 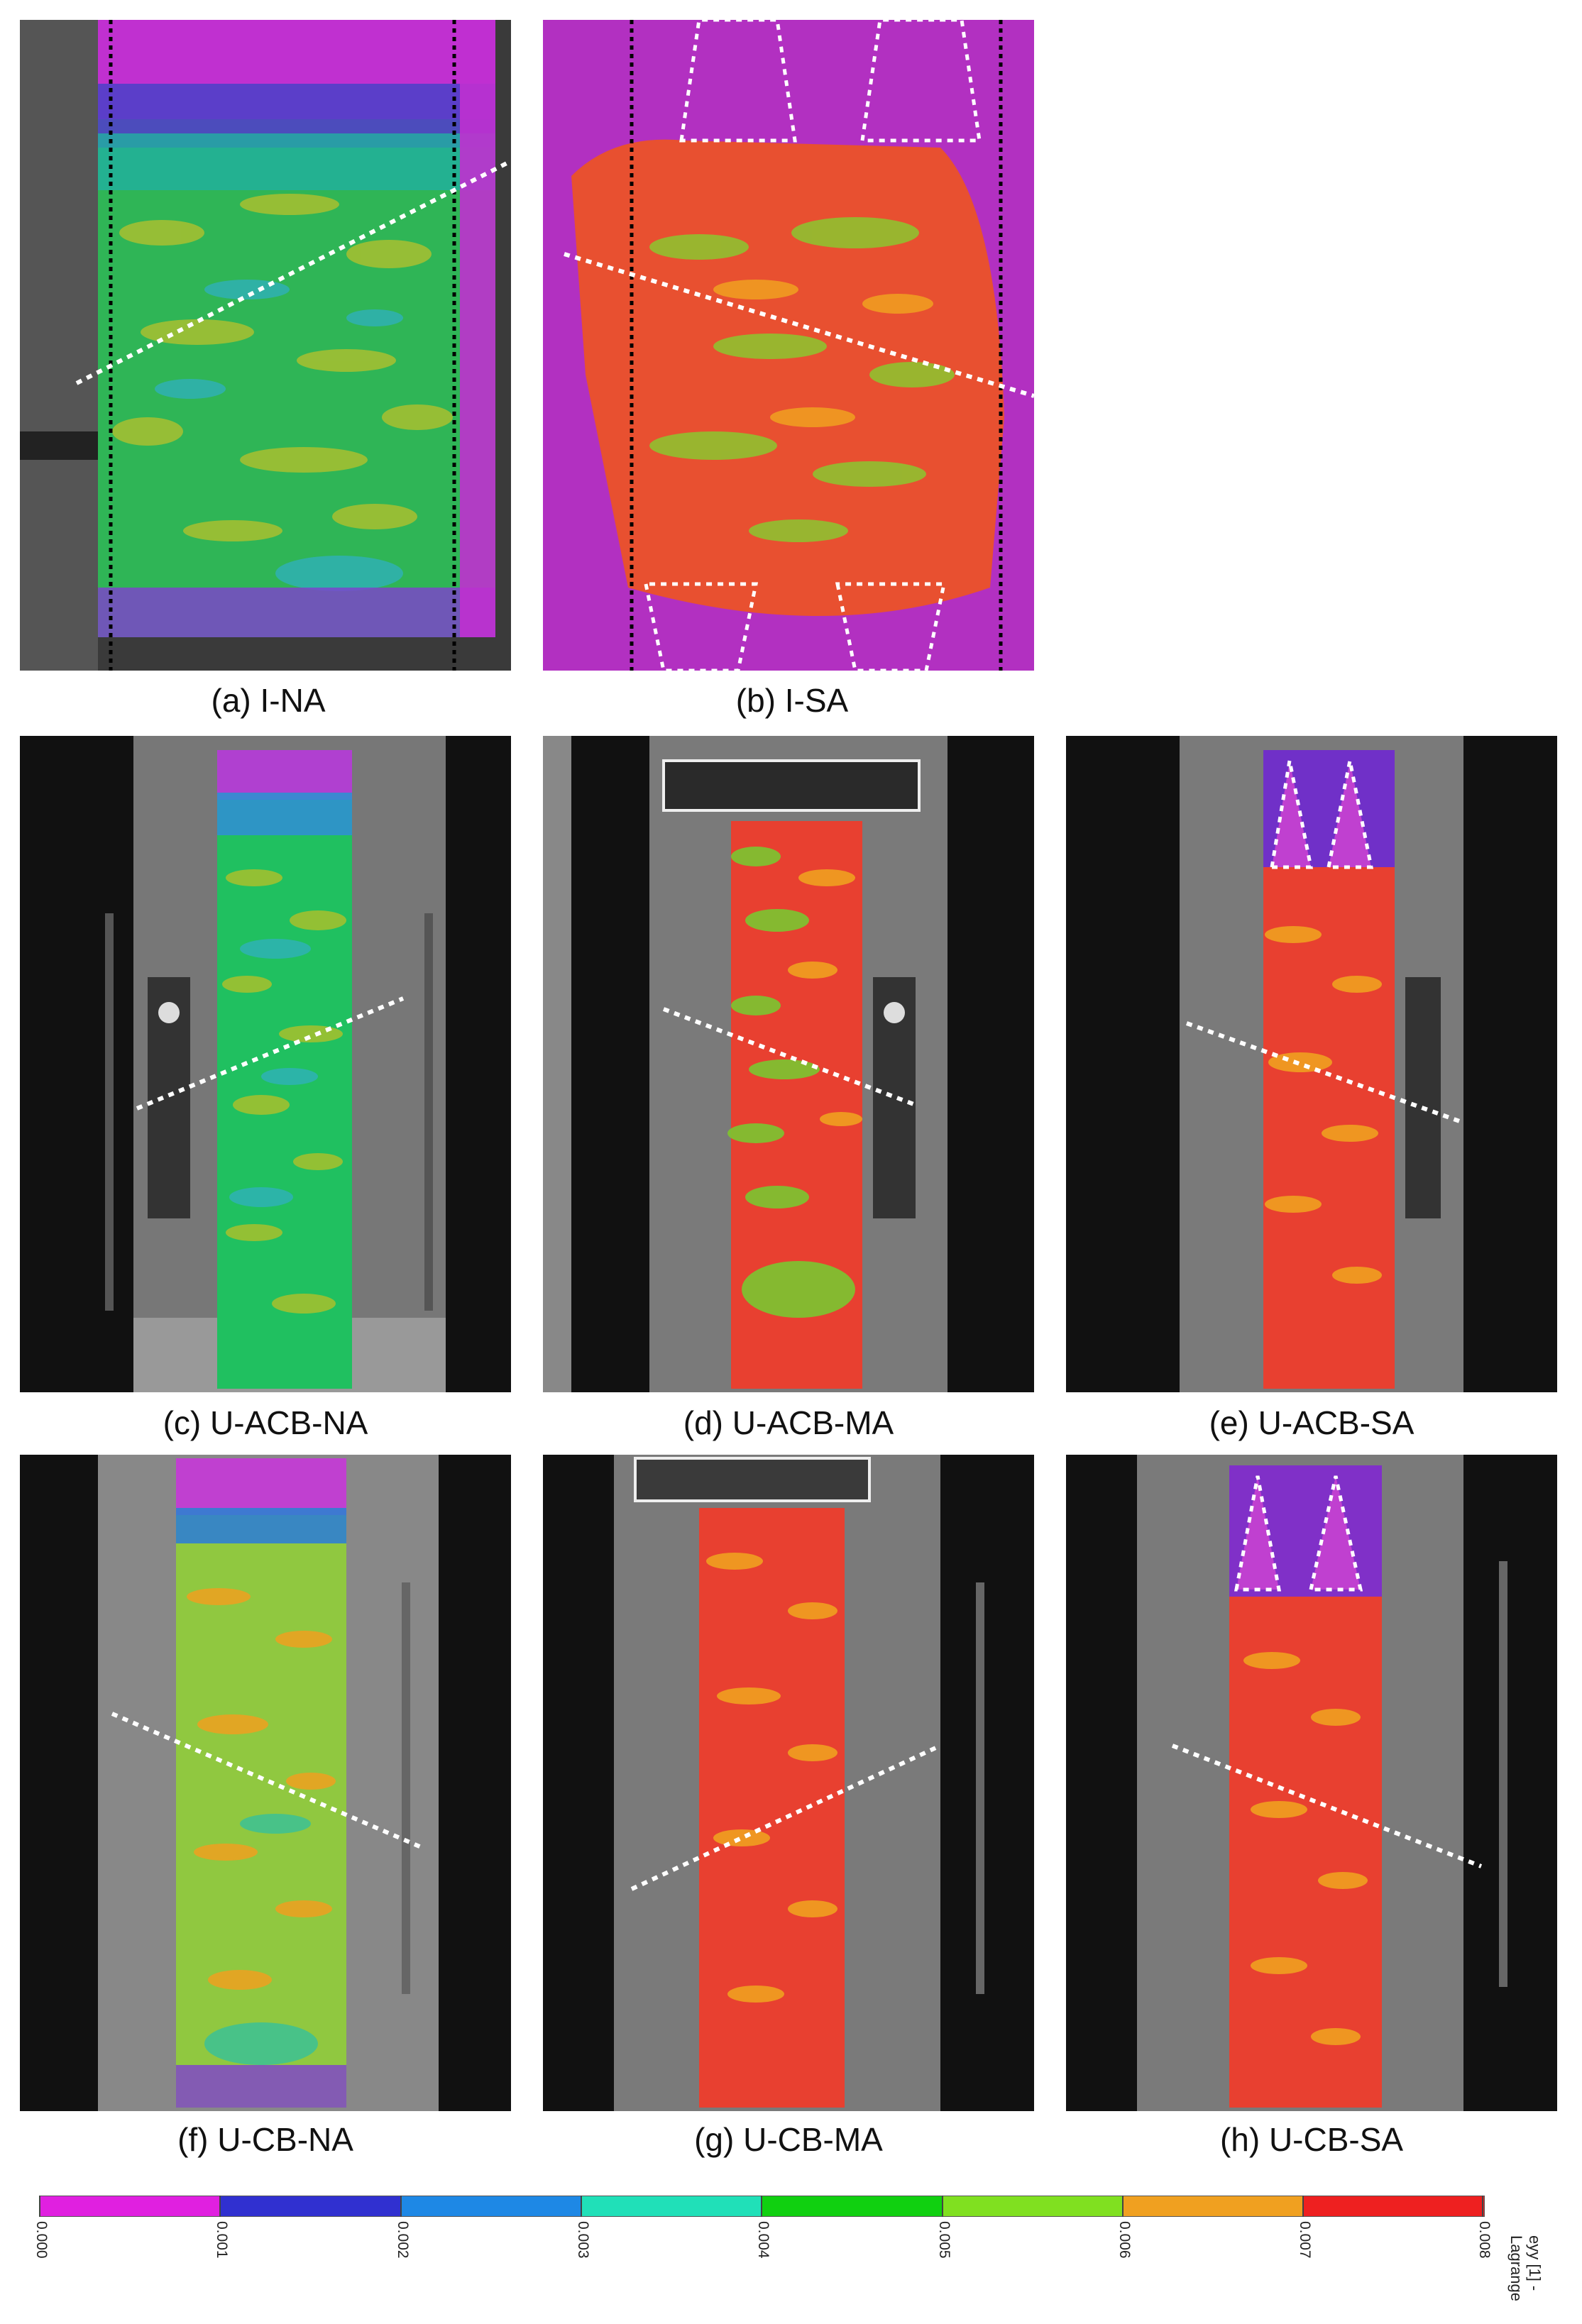 I want to click on panel-u-cb-ma, so click(x=788, y=1783).